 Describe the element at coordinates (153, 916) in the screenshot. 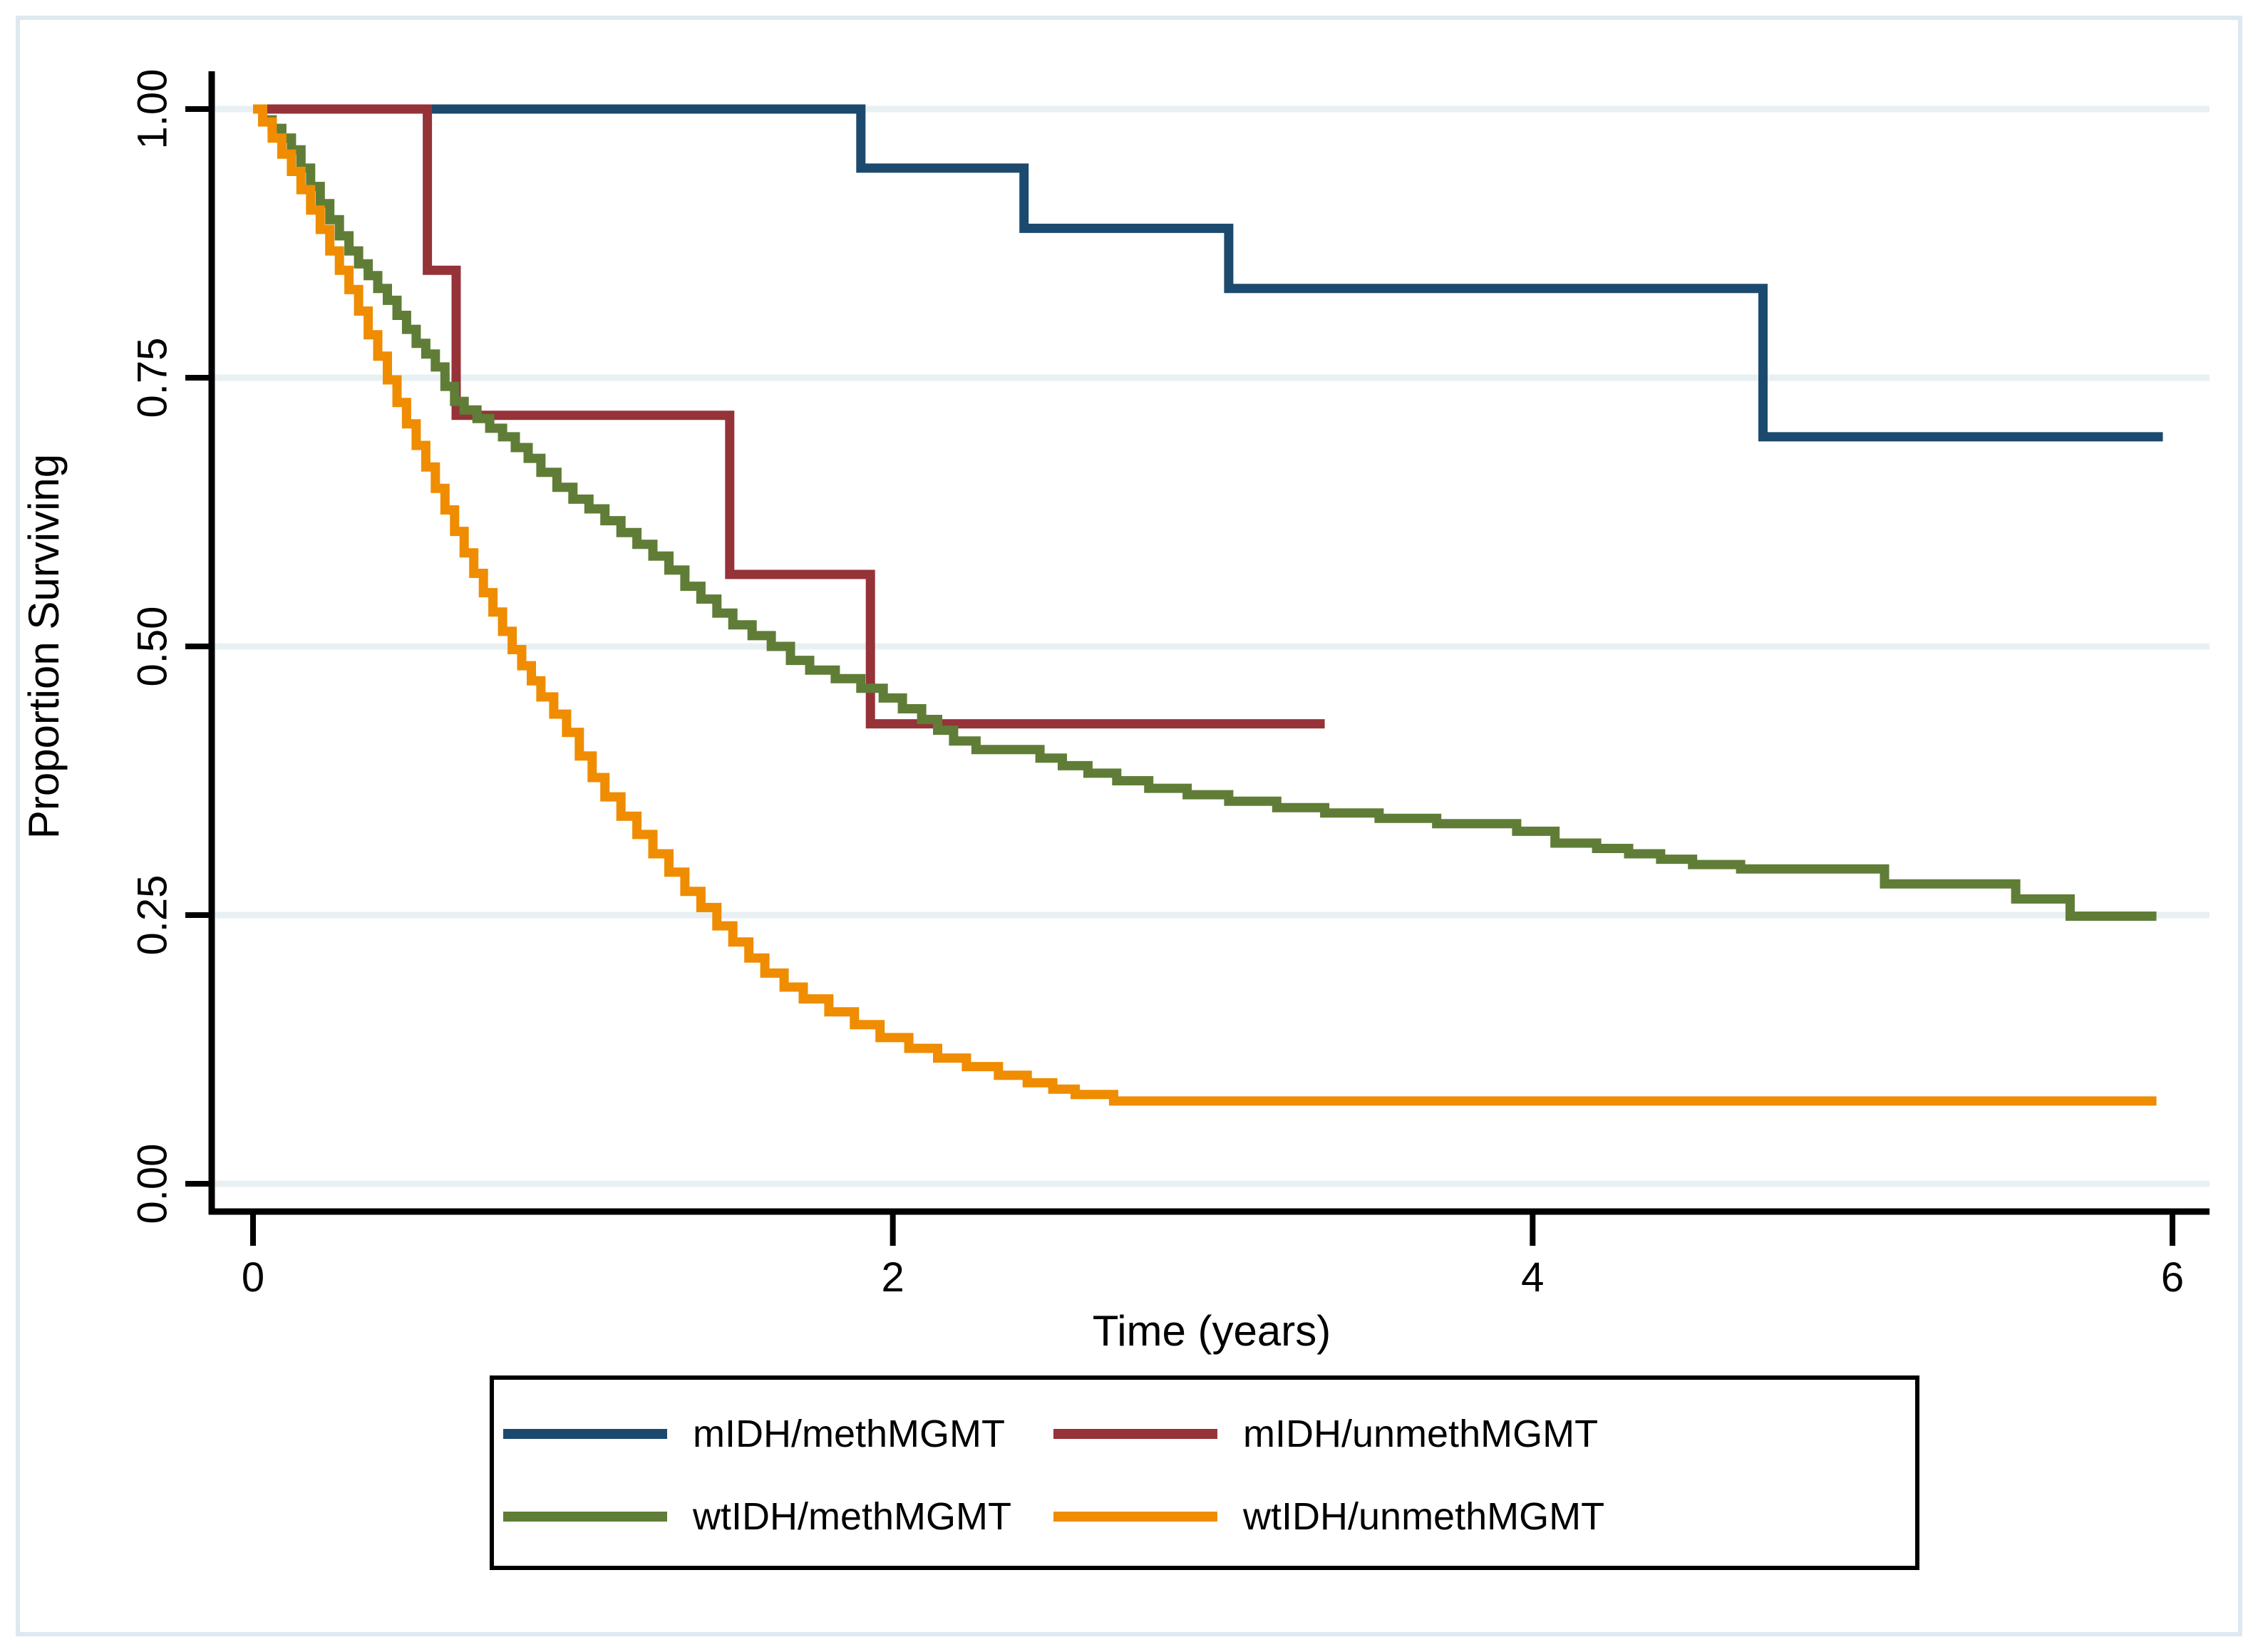

I see `y-tick-label: 0.25` at that location.